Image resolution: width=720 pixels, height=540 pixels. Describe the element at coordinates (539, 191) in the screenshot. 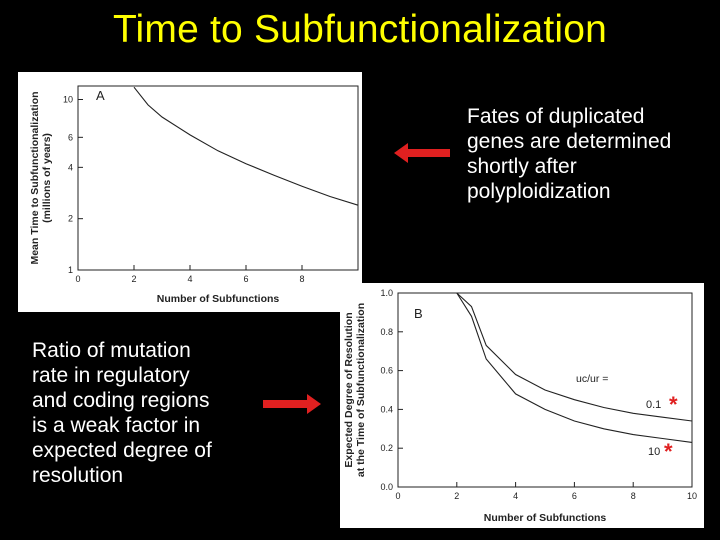

I see `note-top-line: polyploidization` at that location.